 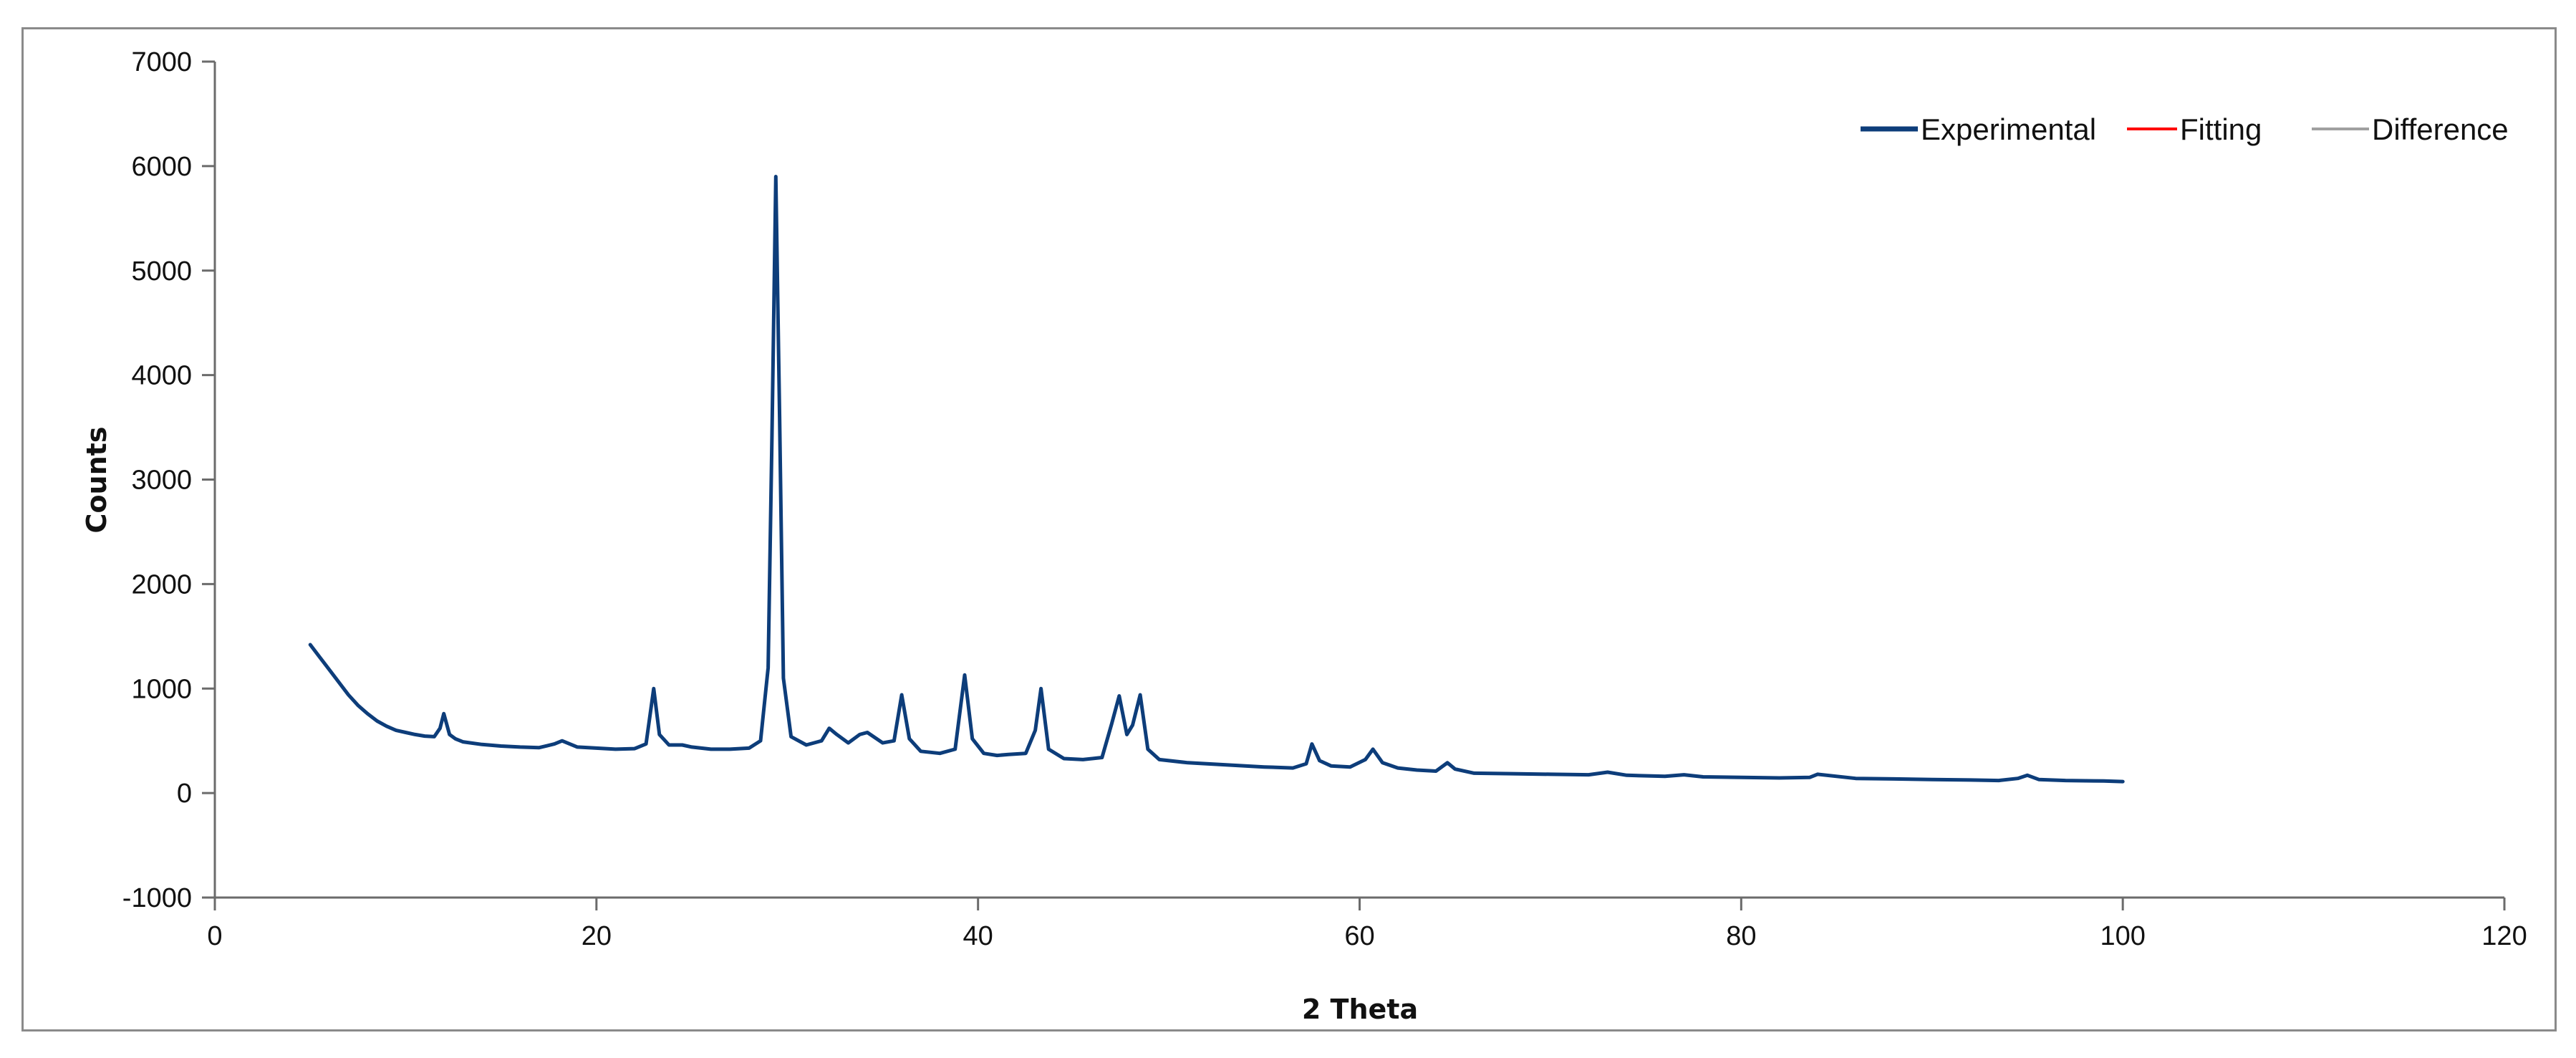 I want to click on x-axis-label: 2 Theta, so click(x=1360, y=1009).